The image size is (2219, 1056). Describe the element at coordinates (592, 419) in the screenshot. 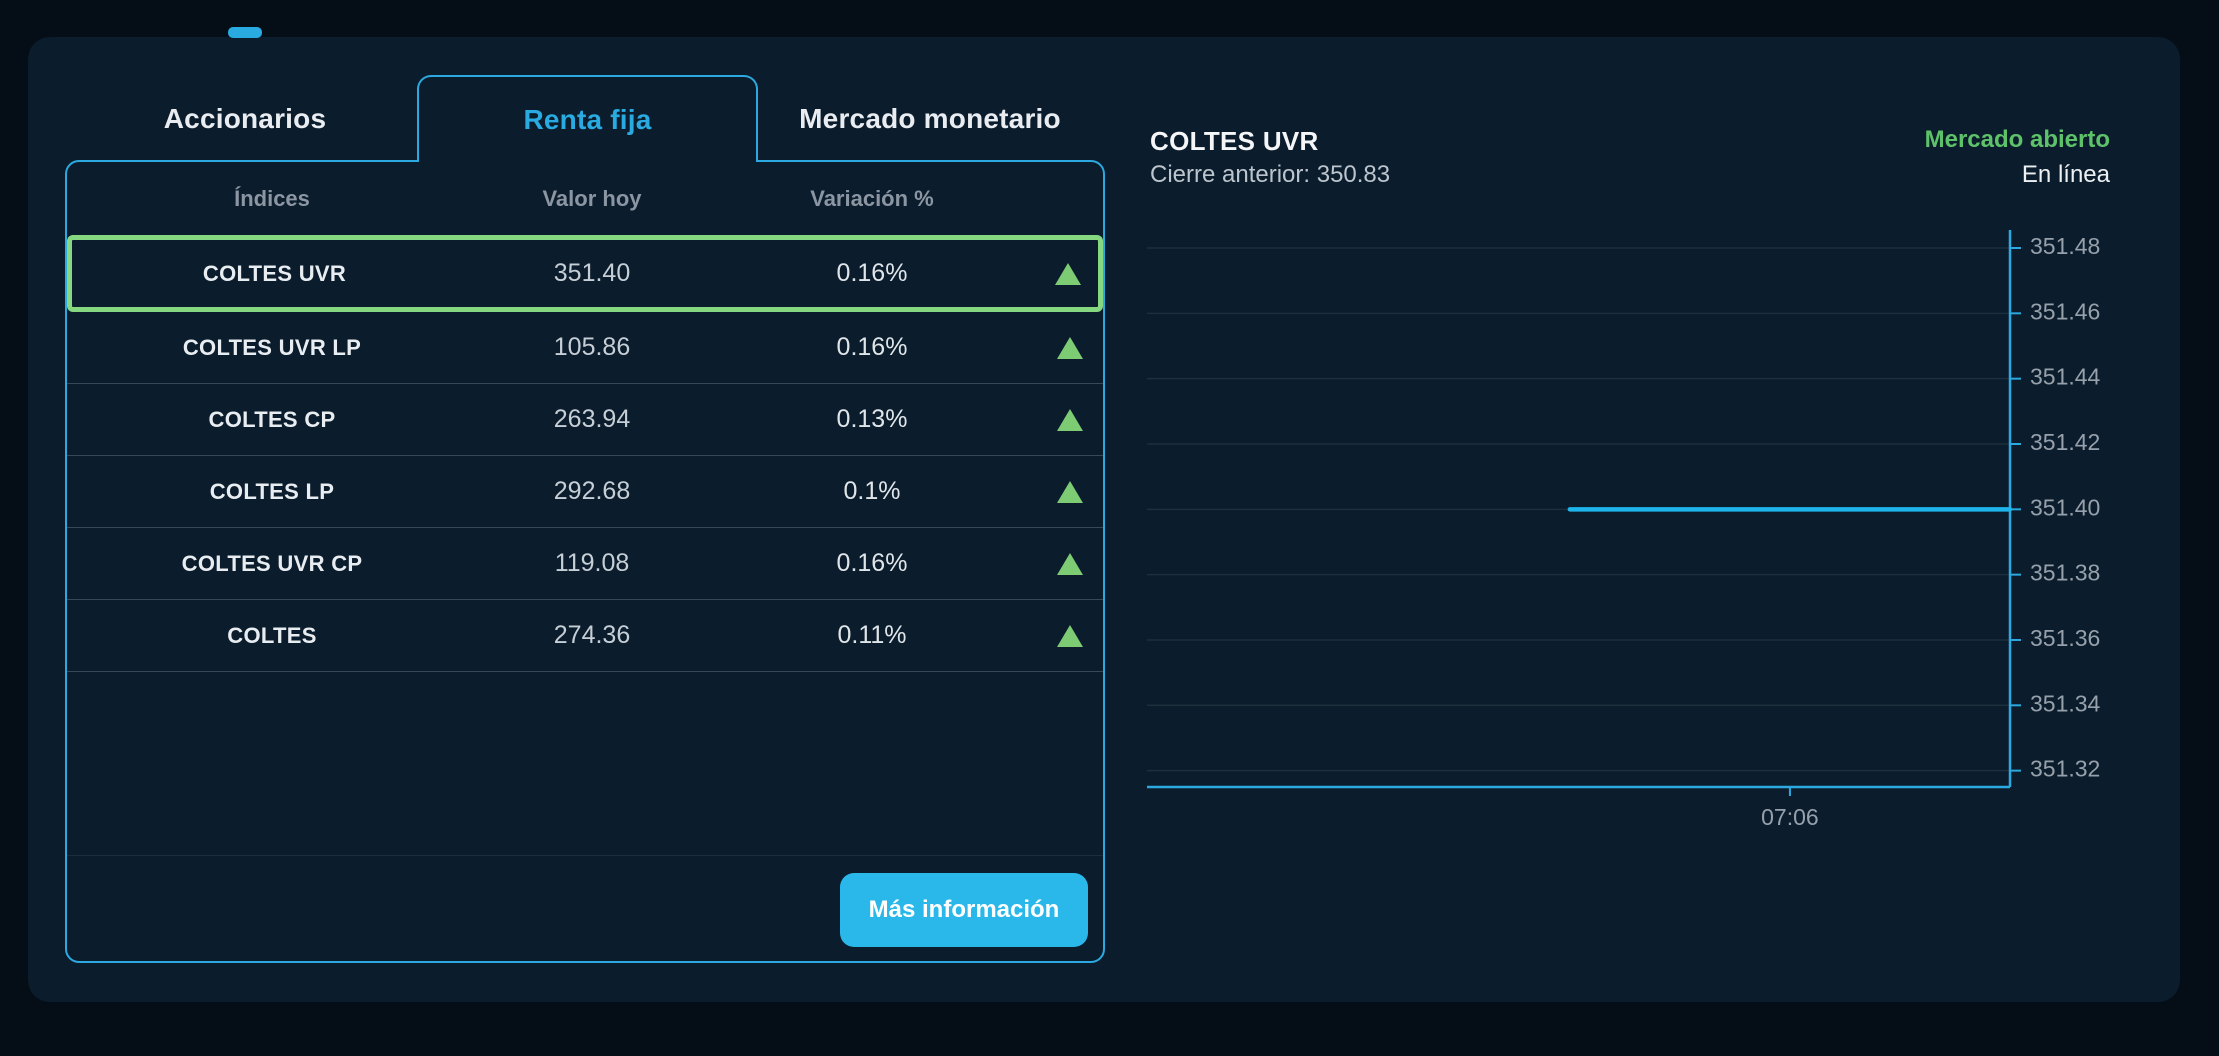

I see `index-value: 263.94` at that location.